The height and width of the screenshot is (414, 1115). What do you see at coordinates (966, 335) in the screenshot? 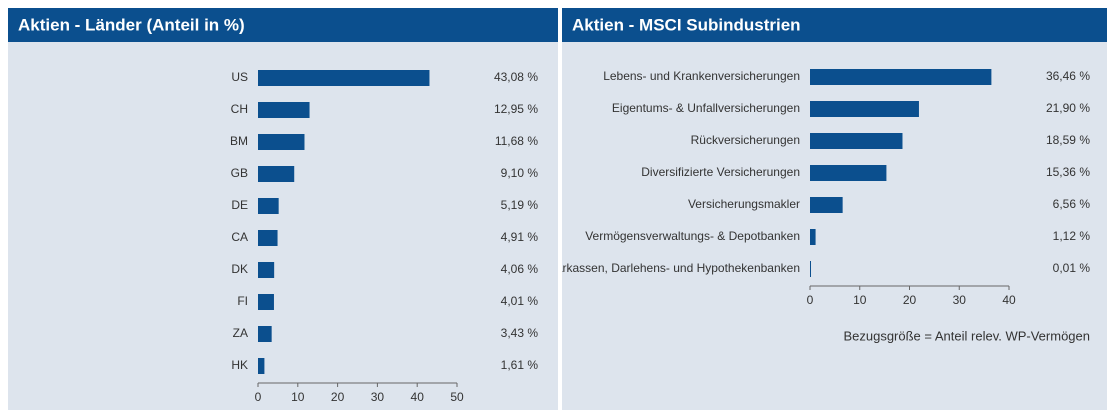
I see `note: Bezugsgröße = Anteil relev. WP-Vermögen` at bounding box center [966, 335].